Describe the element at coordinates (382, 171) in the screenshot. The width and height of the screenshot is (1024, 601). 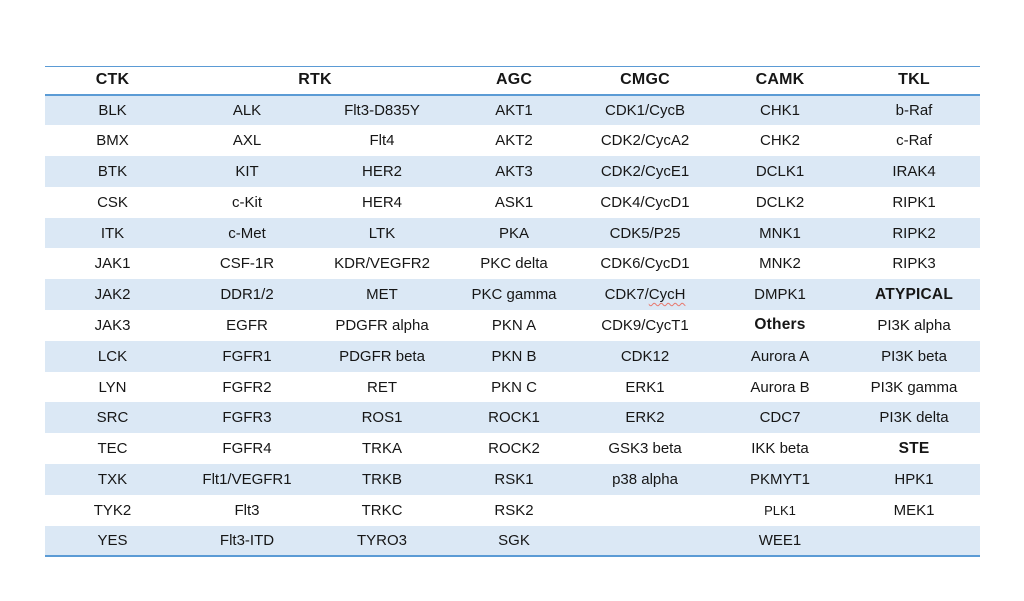
I see `table-cell: HER2` at that location.